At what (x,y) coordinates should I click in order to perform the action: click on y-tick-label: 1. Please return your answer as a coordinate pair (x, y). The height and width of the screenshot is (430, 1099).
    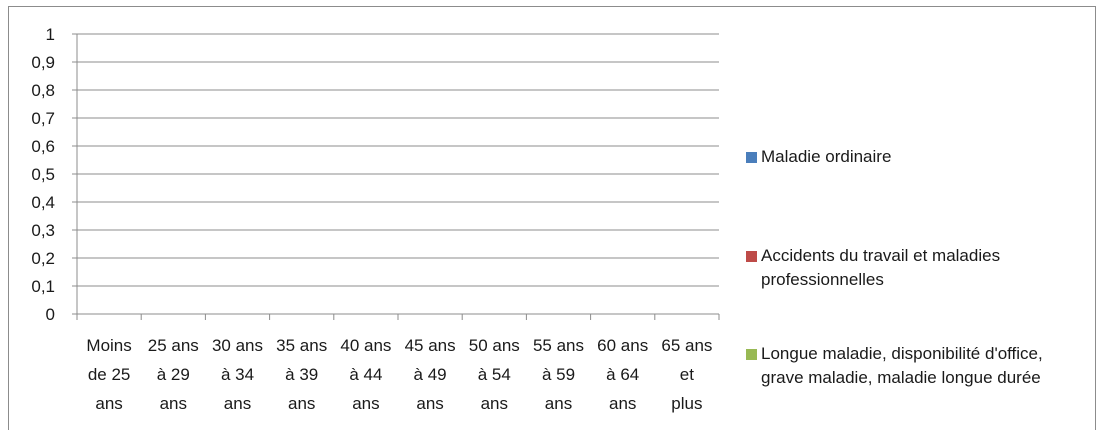
    Looking at the image, I should click on (50, 34).